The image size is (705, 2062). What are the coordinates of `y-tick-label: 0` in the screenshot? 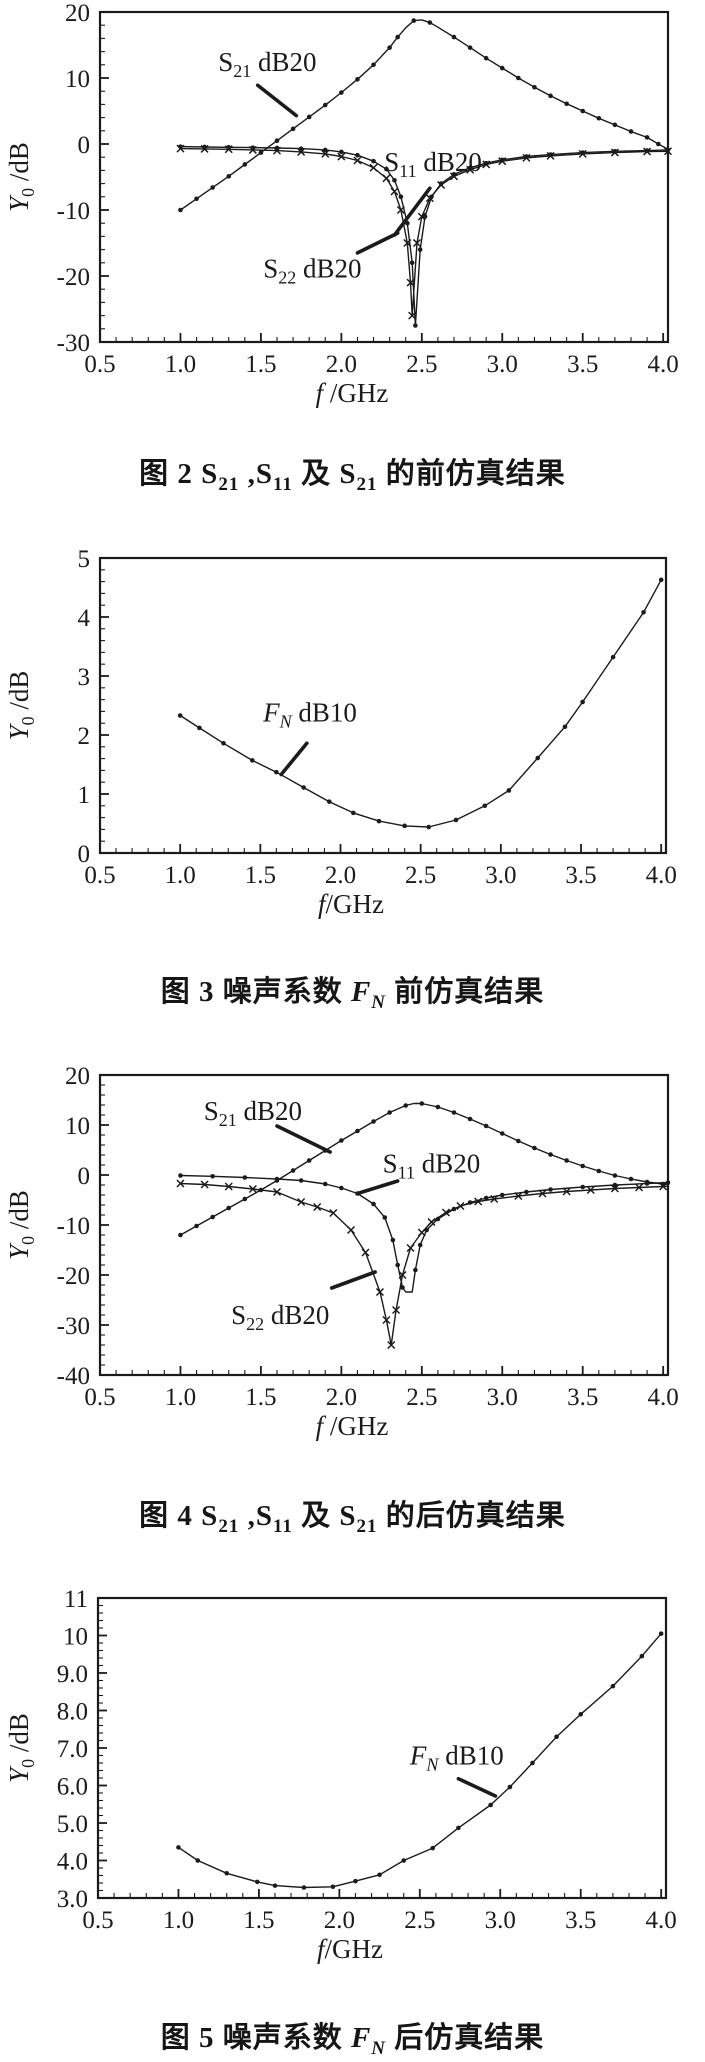 It's located at (84, 145).